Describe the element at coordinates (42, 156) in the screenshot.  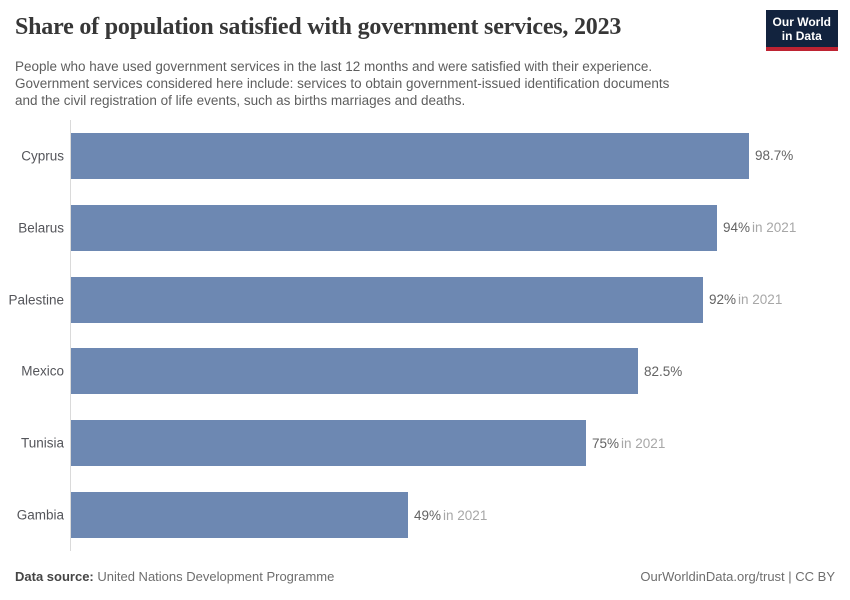
I see `category-label: Cyprus` at that location.